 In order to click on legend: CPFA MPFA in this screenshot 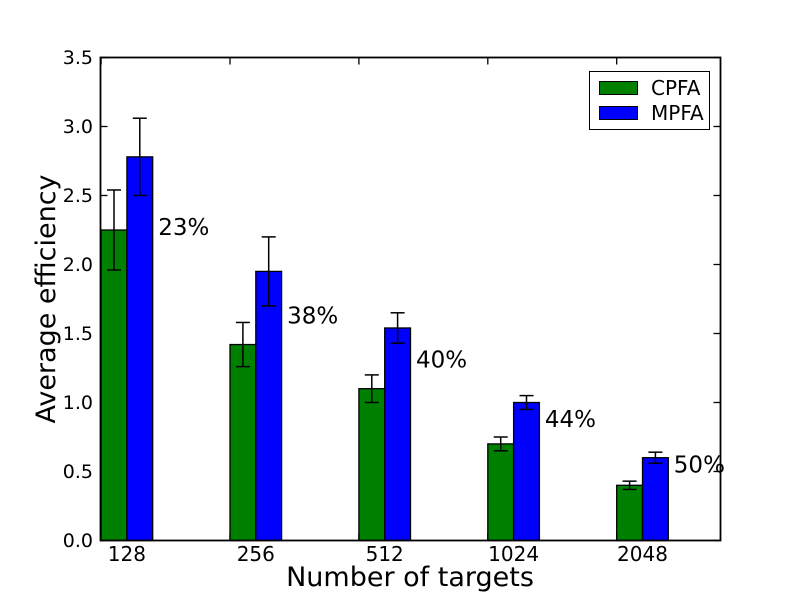, I will do `click(649, 100)`.